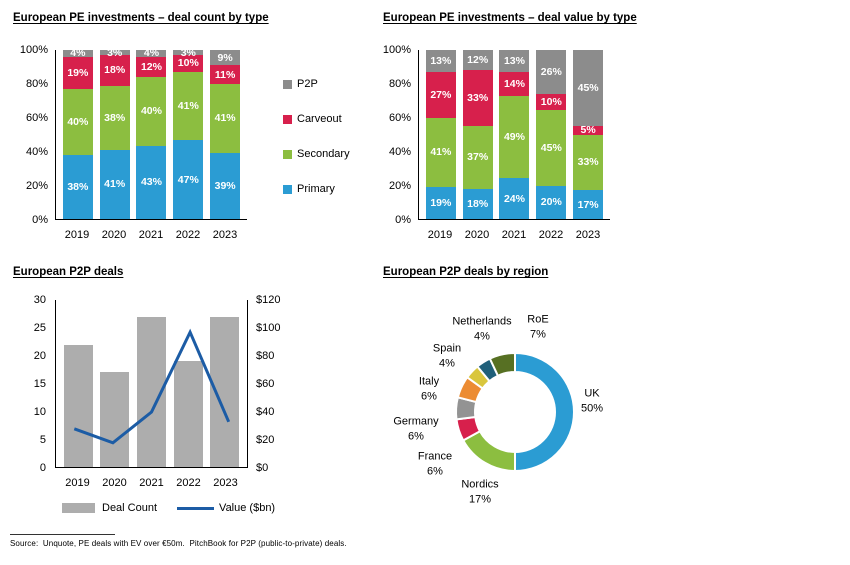 This screenshot has height=565, width=850. Describe the element at coordinates (440, 61) in the screenshot. I see `bar-segment-p2p-2019: 13%` at that location.